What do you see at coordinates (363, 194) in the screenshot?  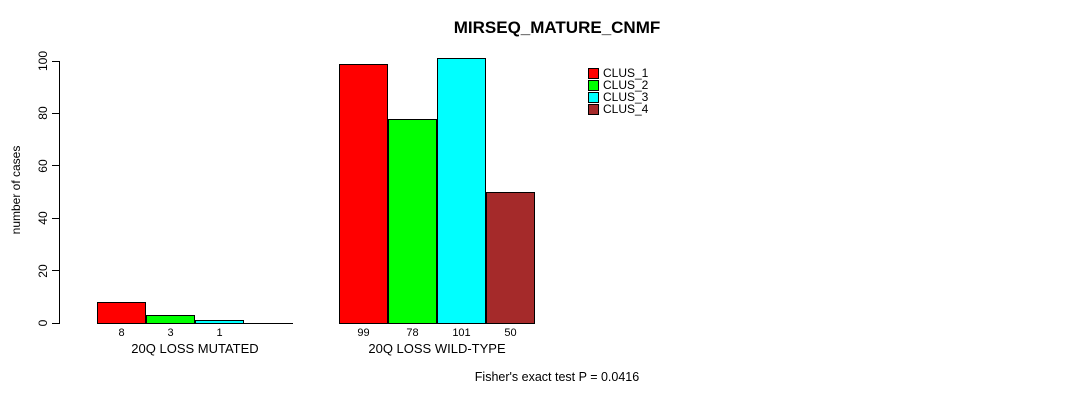 I see `bar-clus_1-group2` at bounding box center [363, 194].